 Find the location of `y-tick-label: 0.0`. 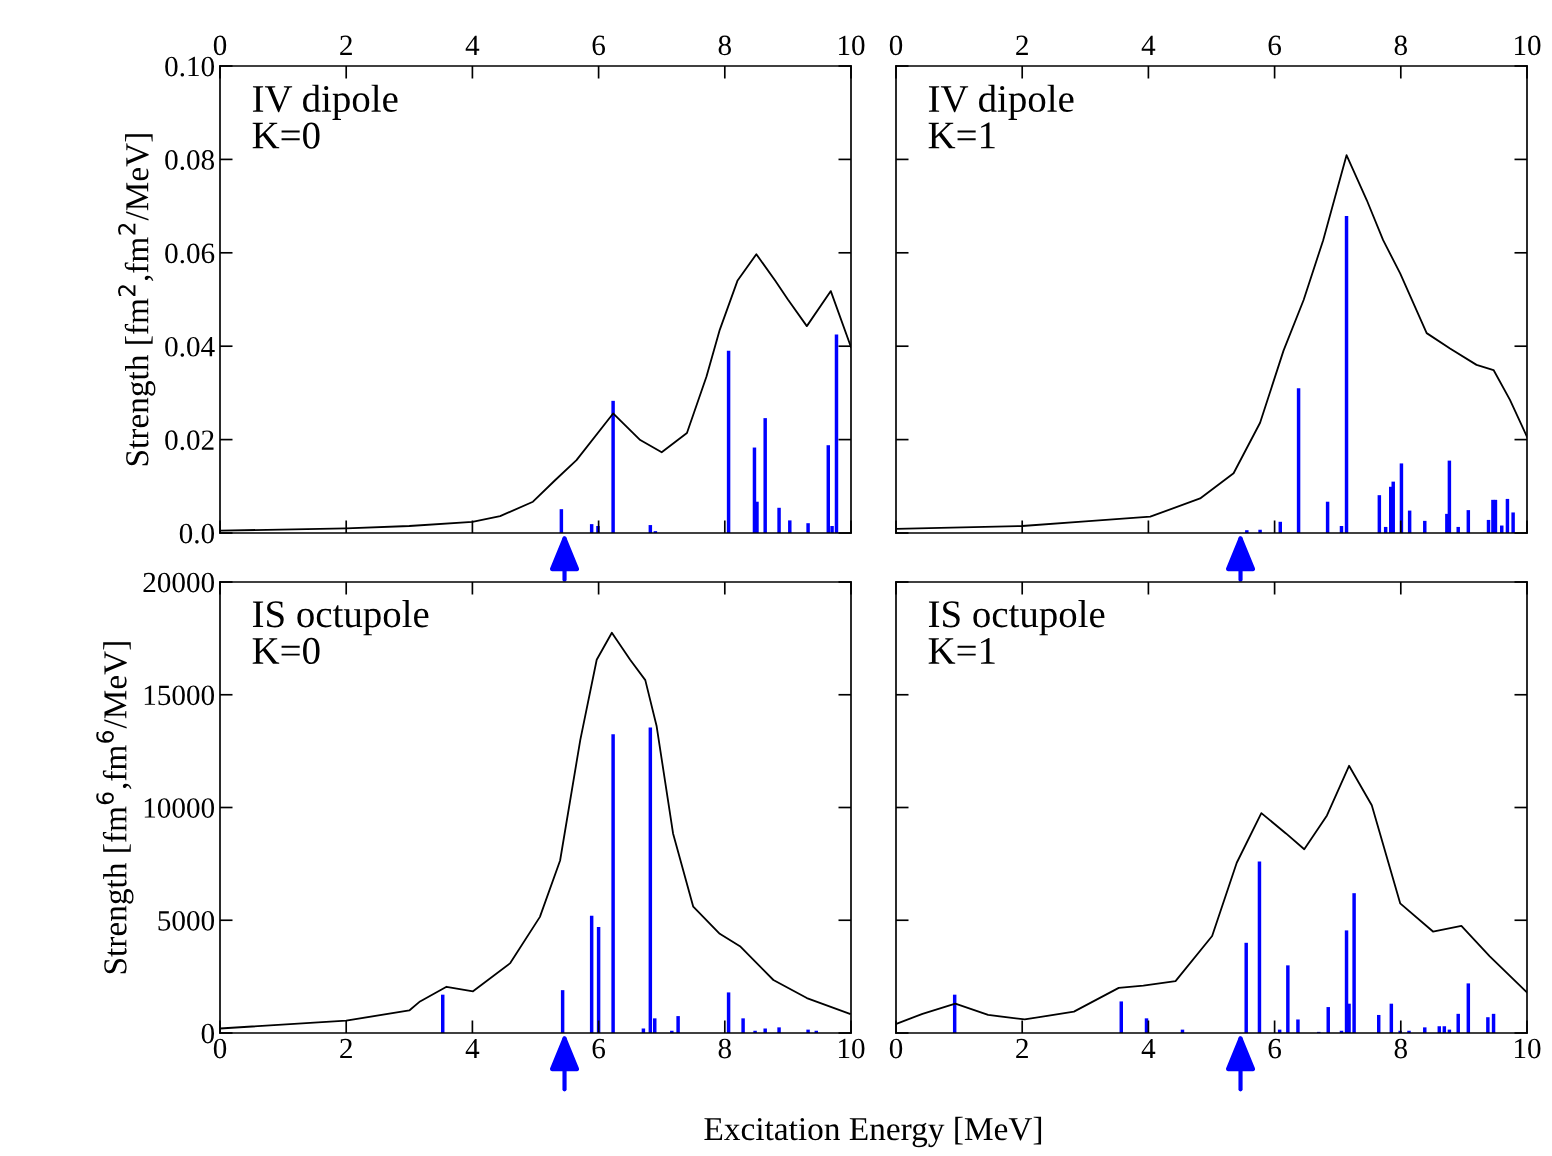

y-tick-label: 0.0 is located at coordinates (197, 533).